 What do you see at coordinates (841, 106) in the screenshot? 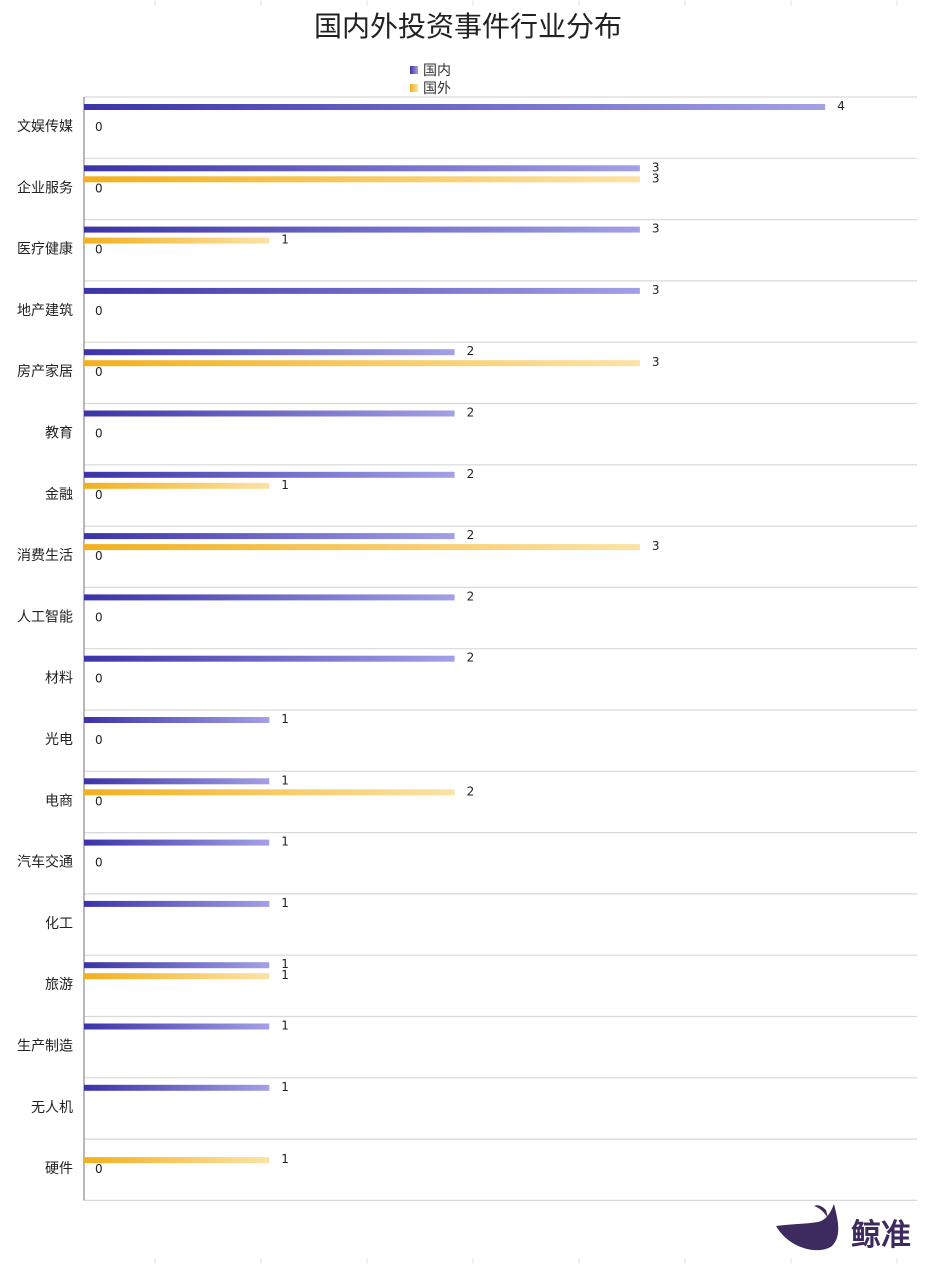
I see `data-label-domestic: 4` at bounding box center [841, 106].